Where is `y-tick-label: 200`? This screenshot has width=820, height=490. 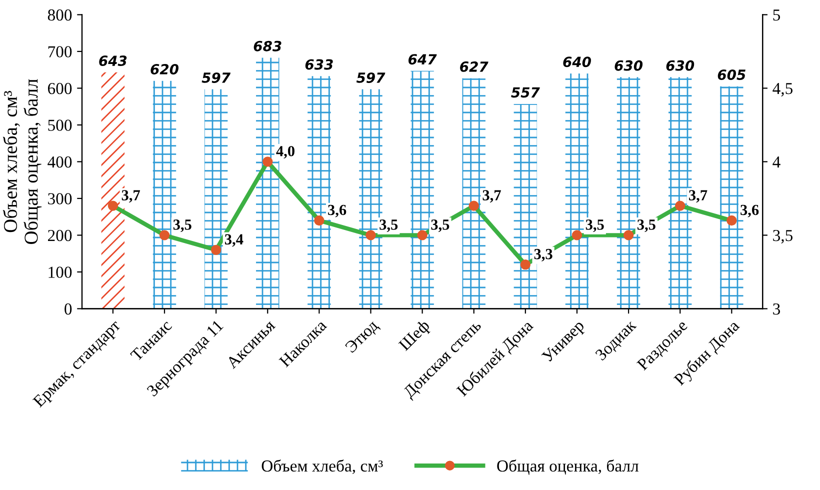 y-tick-label: 200 is located at coordinates (60, 236).